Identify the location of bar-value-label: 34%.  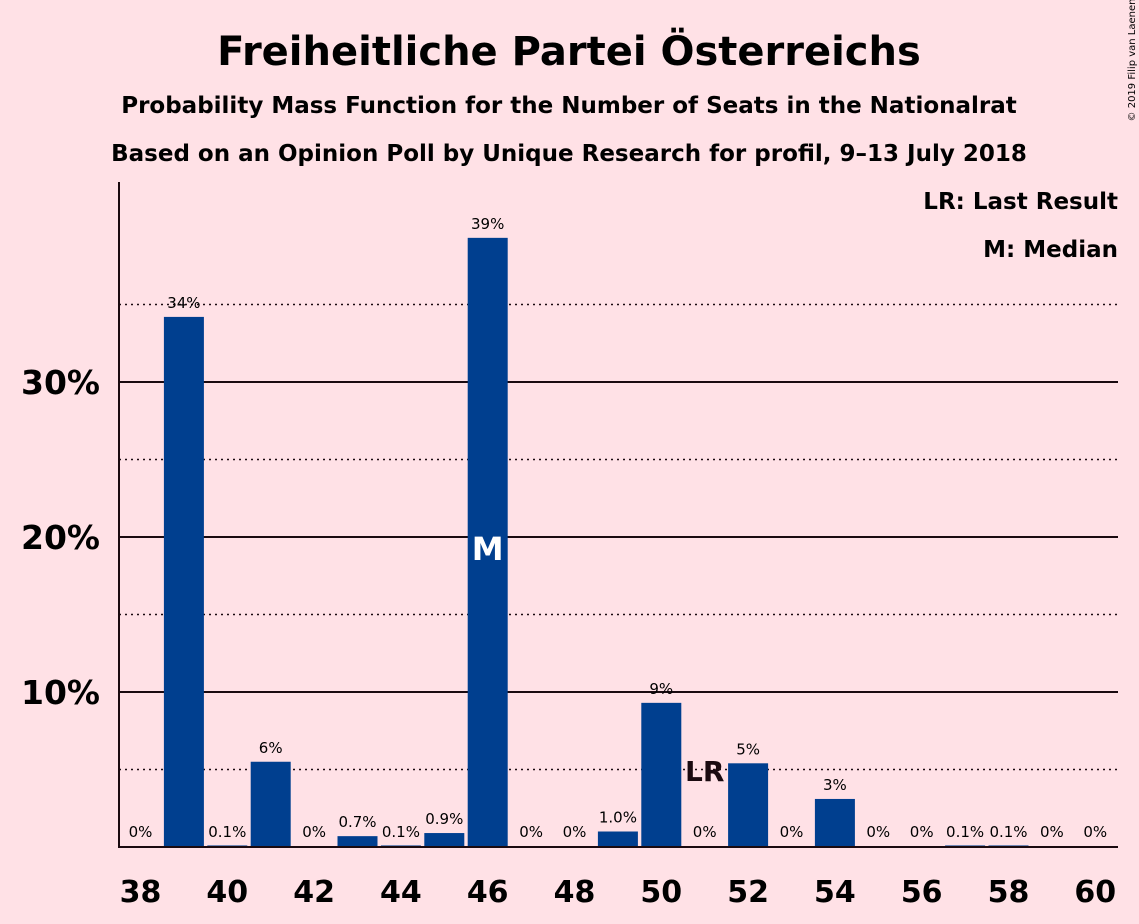
(183, 303).